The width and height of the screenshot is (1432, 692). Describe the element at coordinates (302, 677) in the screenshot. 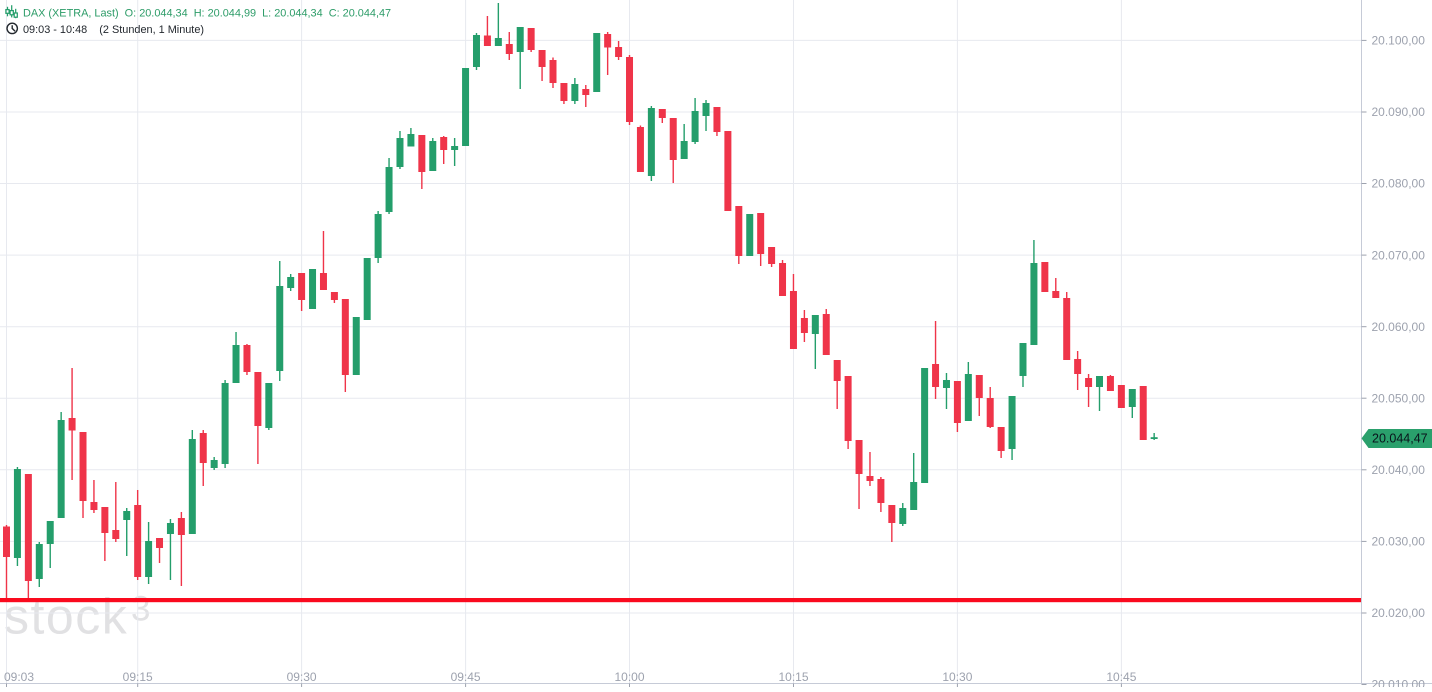

I see `svg-text: 09:30` at that location.